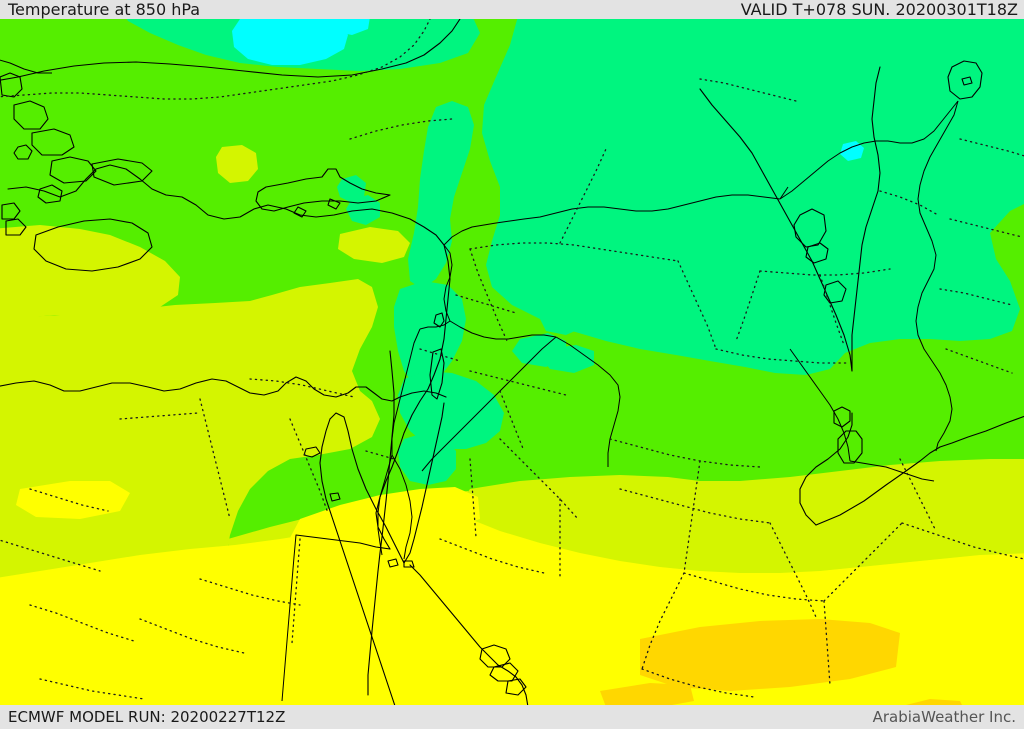 Image resolution: width=1024 pixels, height=729 pixels. I want to click on attribution-label: ArabiaWeather Inc., so click(944, 717).